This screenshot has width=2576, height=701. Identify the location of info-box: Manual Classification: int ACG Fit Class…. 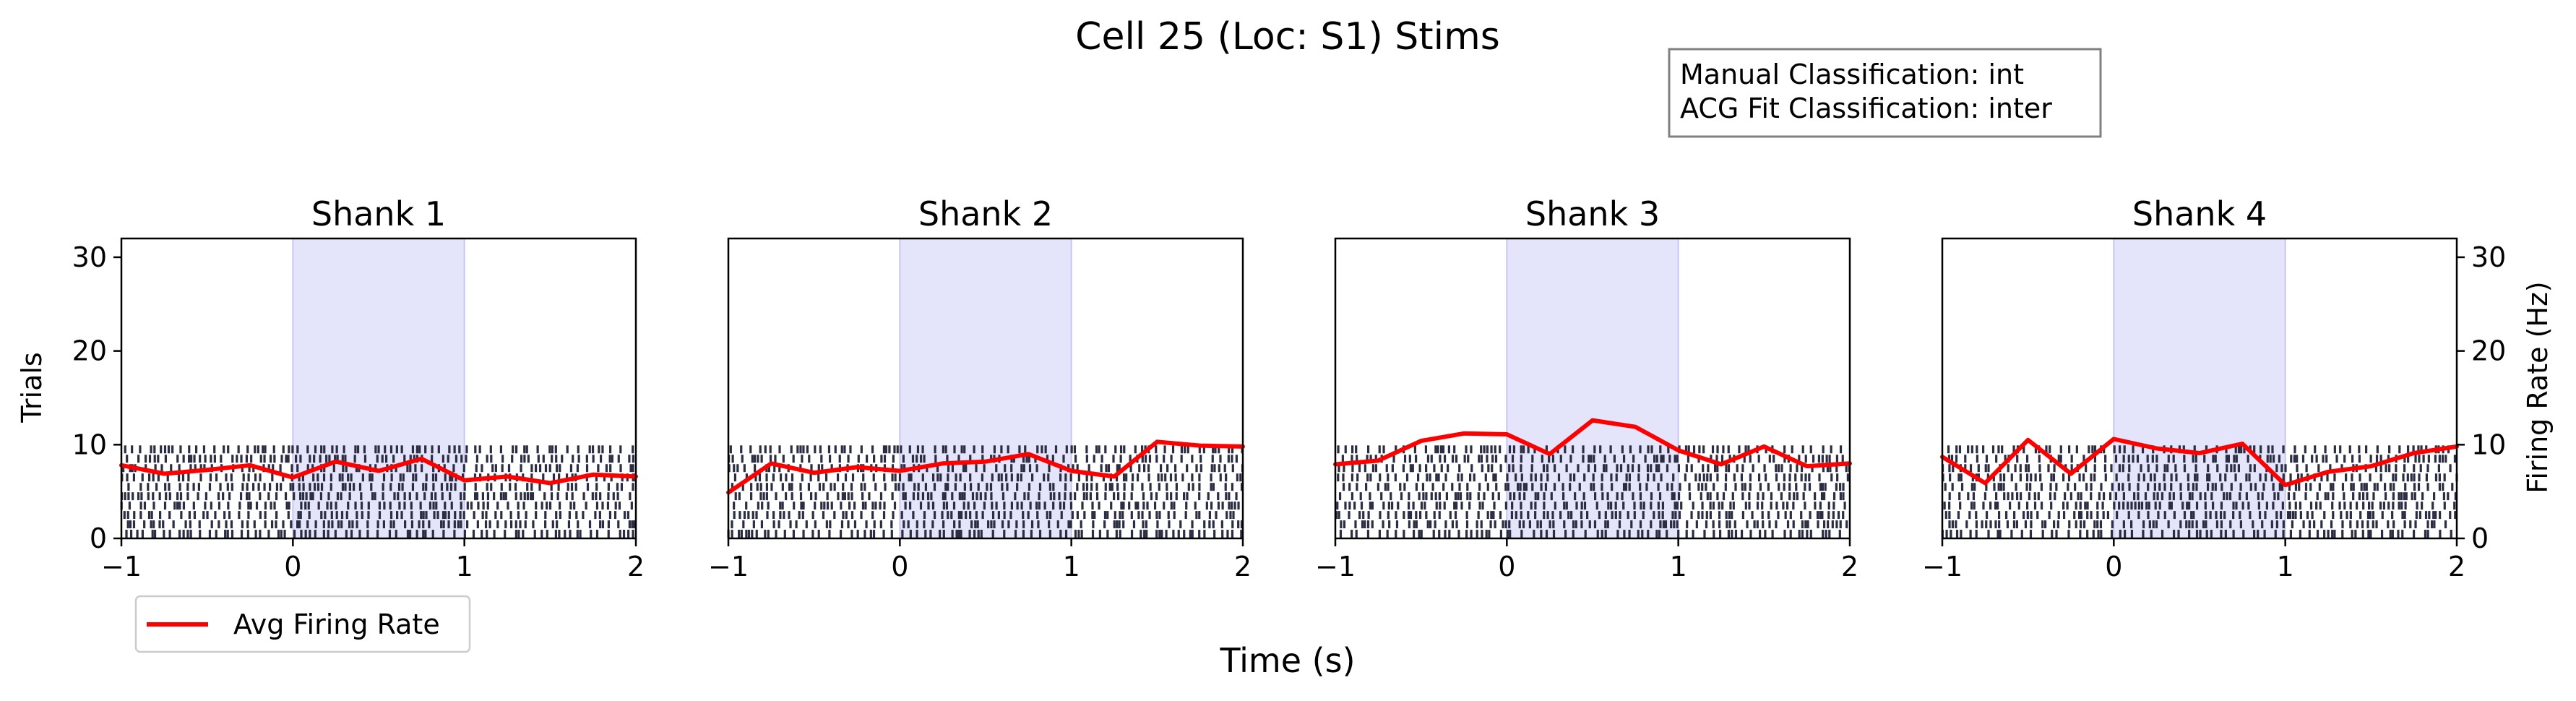
(1885, 93).